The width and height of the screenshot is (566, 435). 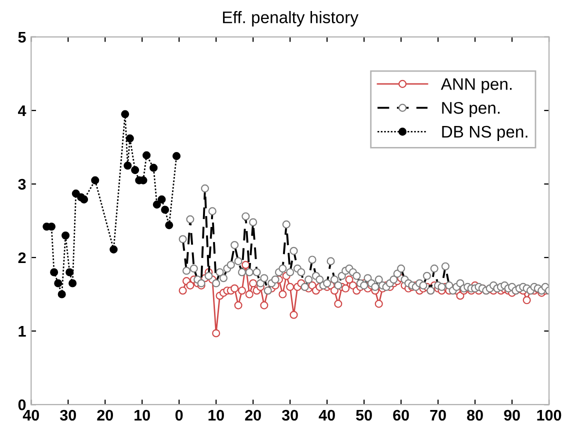 What do you see at coordinates (476, 86) in the screenshot?
I see `legend-label: ANN pen.` at bounding box center [476, 86].